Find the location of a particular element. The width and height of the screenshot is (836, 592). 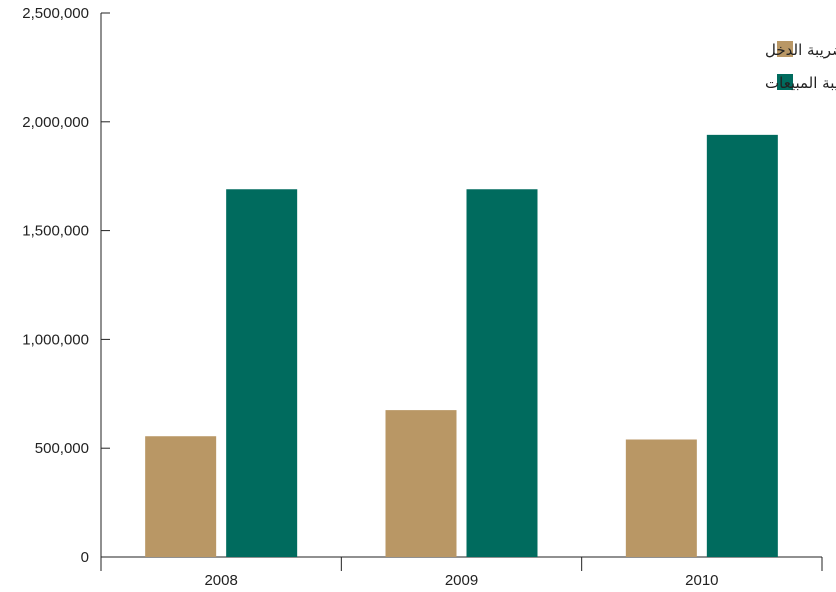

bar-series-1-2009 is located at coordinates (421, 483).